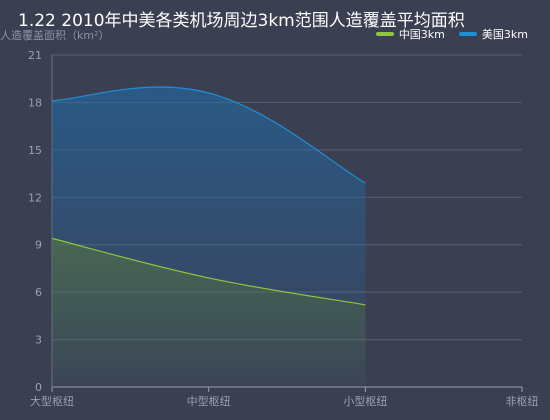  I want to click on y-tick-label: 6, so click(38, 292).